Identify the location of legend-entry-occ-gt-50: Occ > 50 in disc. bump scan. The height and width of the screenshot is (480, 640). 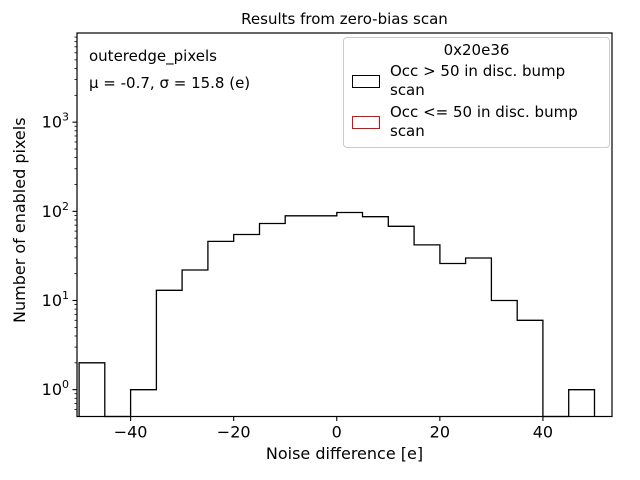
(476, 81).